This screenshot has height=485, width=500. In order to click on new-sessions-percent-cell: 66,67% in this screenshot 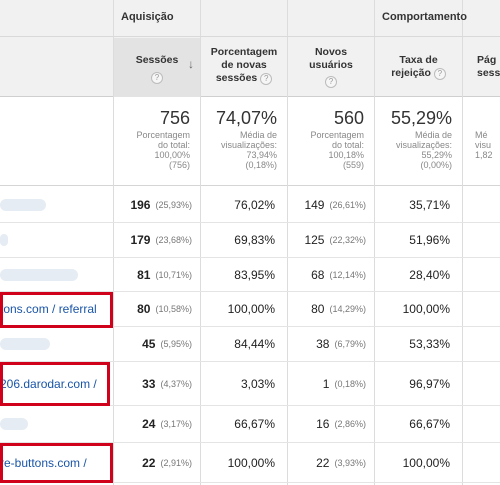, I will do `click(254, 424)`.